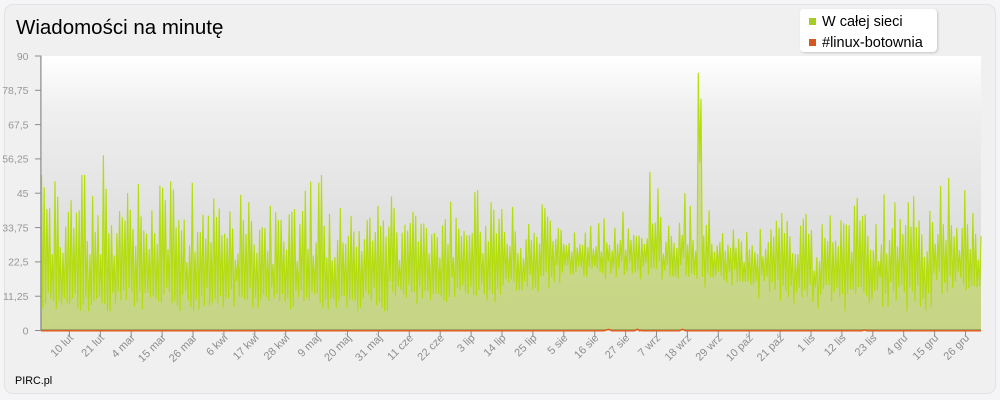 This screenshot has height=400, width=1000. I want to click on svg-text: 33,75, so click(15, 228).